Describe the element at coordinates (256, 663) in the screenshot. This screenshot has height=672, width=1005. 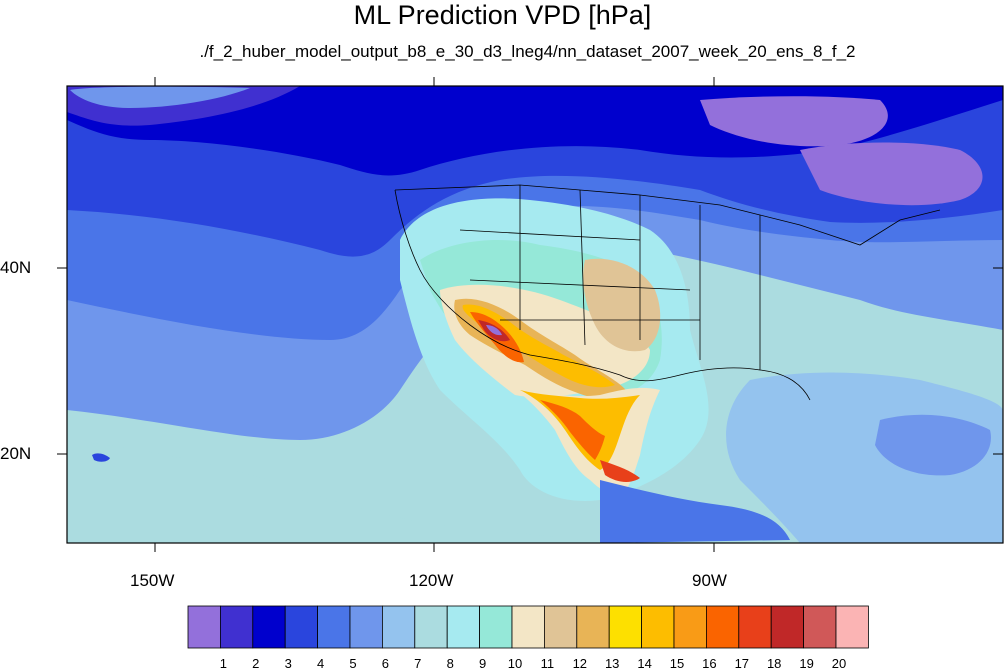
I see `colorbar-tick-label: 2` at that location.